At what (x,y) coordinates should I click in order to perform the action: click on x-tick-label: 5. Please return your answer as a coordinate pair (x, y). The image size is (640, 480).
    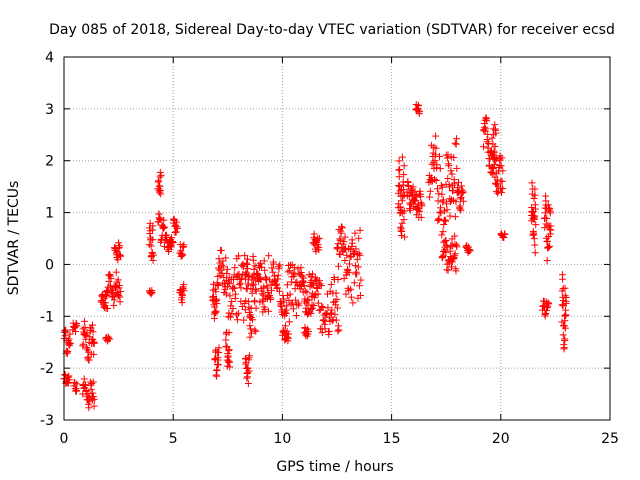
    Looking at the image, I should click on (173, 439).